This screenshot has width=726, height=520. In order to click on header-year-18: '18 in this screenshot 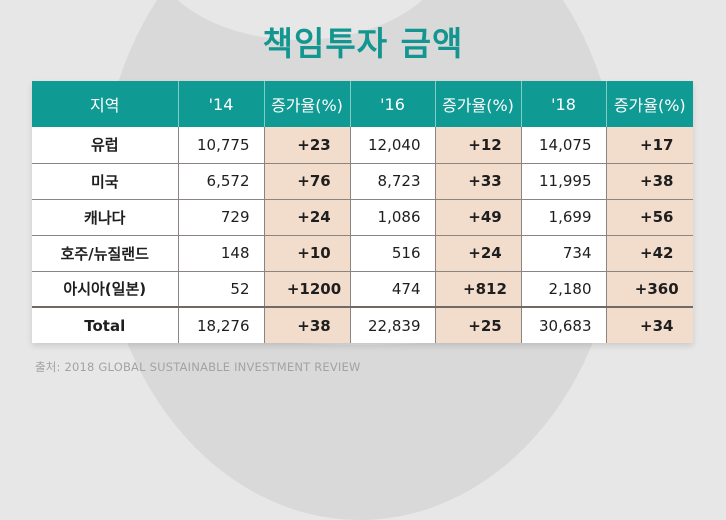, I will do `click(563, 104)`.